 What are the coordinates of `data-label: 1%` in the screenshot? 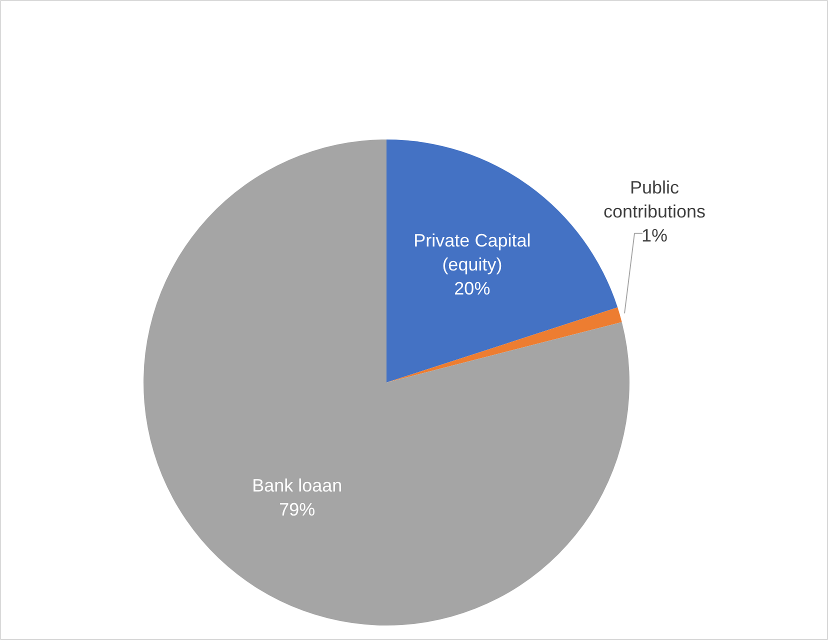 It's located at (655, 235).